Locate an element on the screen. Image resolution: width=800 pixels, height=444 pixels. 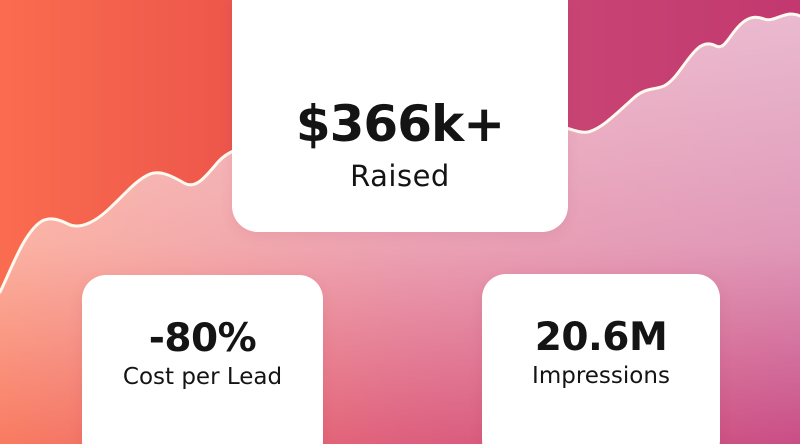
stat-value: -80% is located at coordinates (202, 338).